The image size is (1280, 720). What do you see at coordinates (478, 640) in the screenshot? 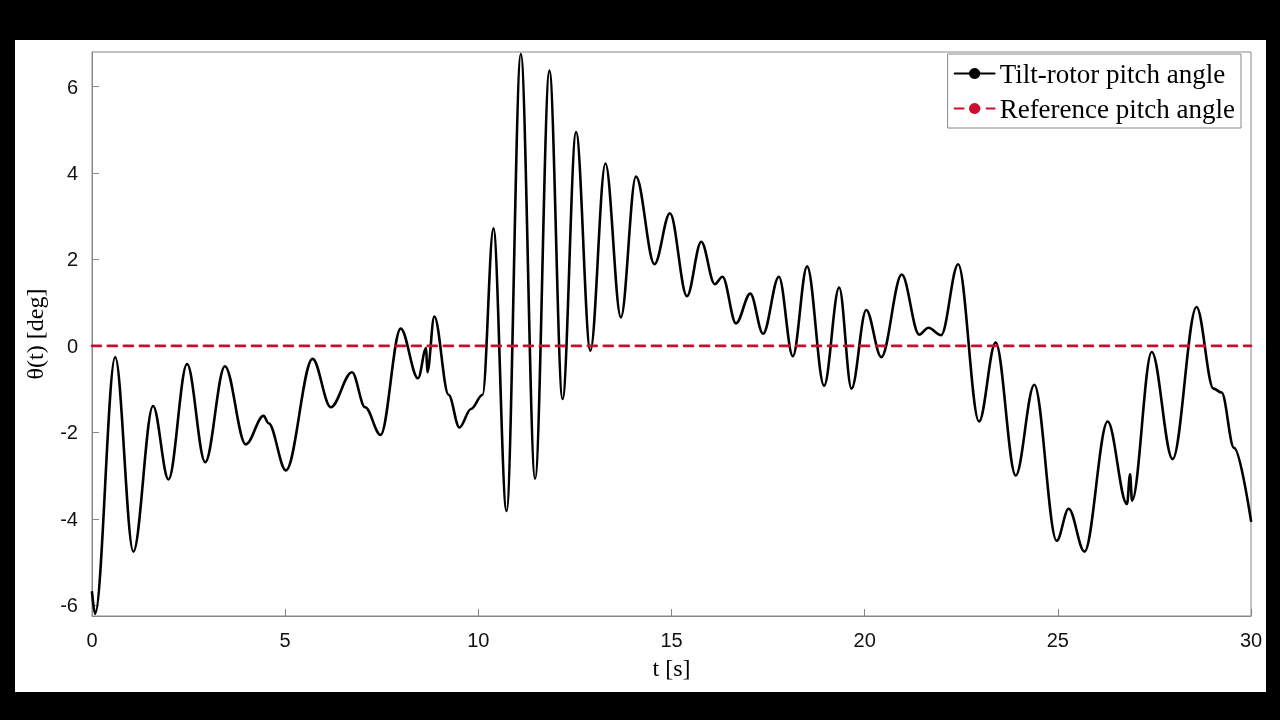
I see `x-tick-label: 10` at bounding box center [478, 640].